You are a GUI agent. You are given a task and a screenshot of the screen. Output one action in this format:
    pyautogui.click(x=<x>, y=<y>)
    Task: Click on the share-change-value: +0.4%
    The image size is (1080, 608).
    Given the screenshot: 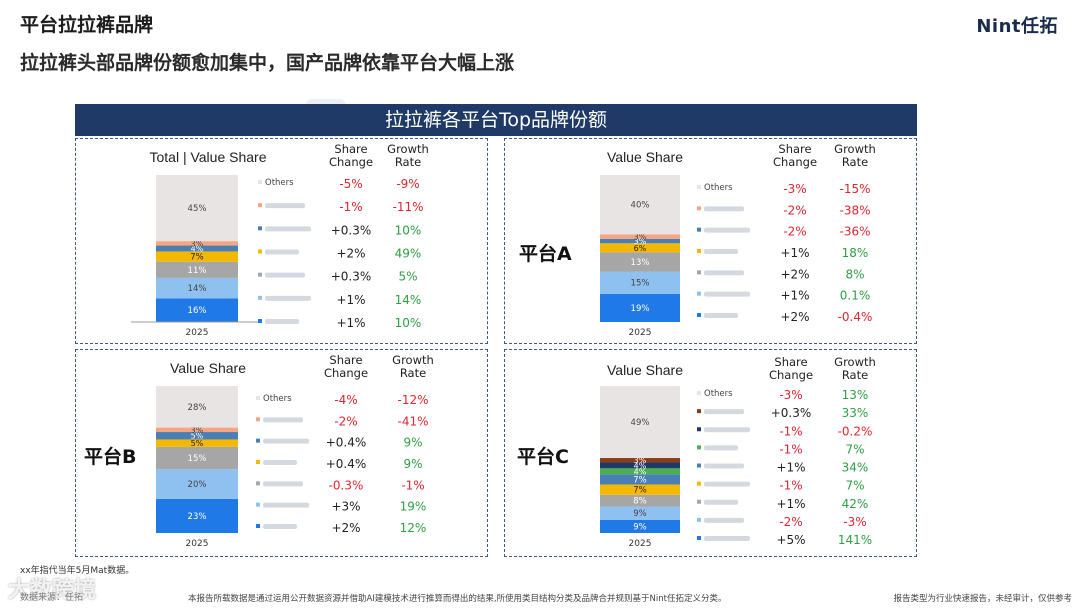 What is the action you would take?
    pyautogui.click(x=346, y=464)
    